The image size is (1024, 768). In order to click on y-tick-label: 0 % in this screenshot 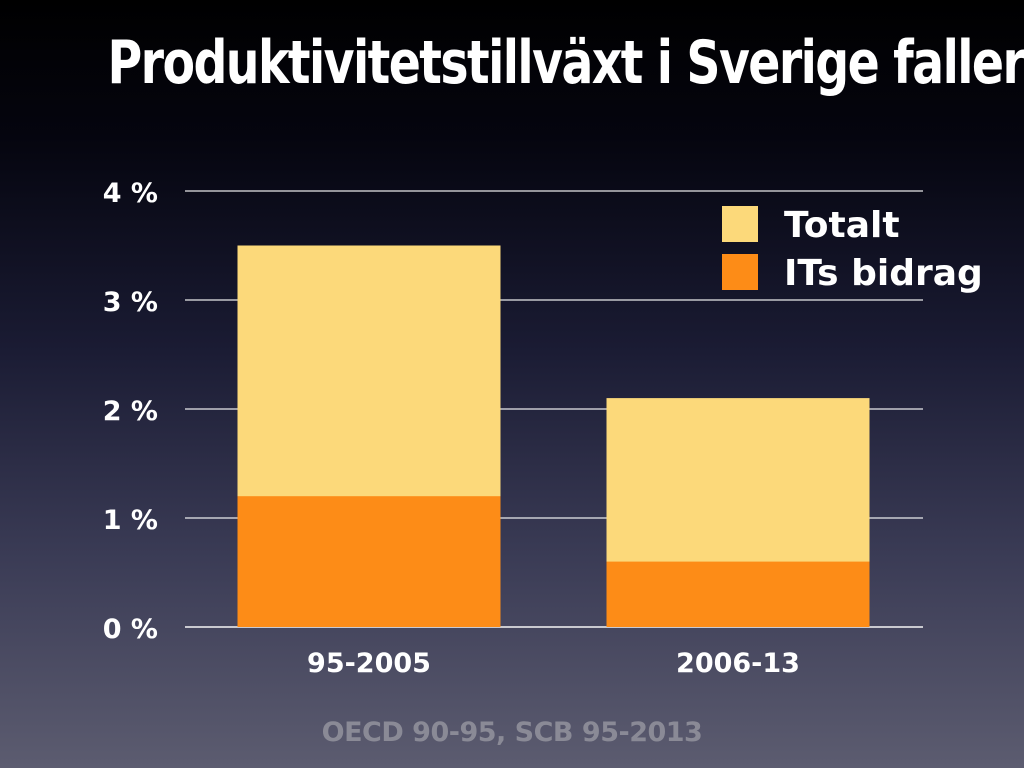, I will do `click(130, 629)`.